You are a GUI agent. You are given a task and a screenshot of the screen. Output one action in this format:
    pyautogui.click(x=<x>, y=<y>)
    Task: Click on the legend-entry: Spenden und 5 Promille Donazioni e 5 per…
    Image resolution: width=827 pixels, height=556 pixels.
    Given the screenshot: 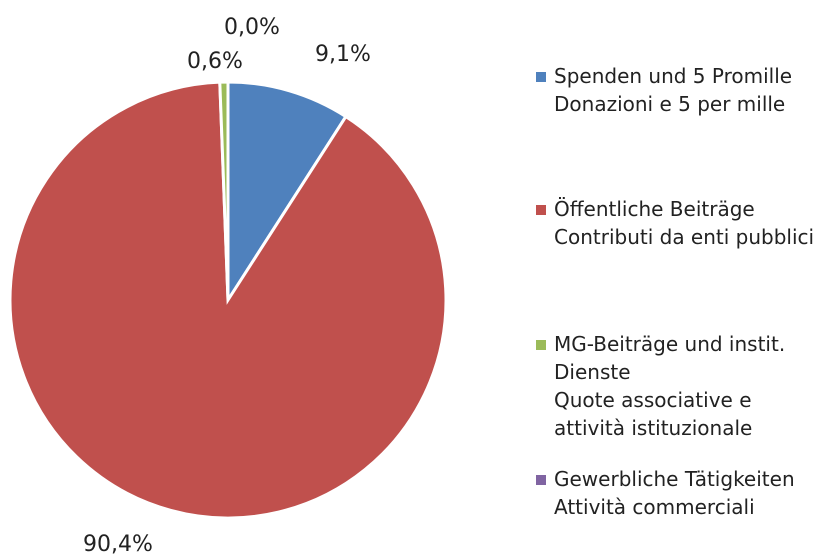 What is the action you would take?
    pyautogui.click(x=681, y=90)
    